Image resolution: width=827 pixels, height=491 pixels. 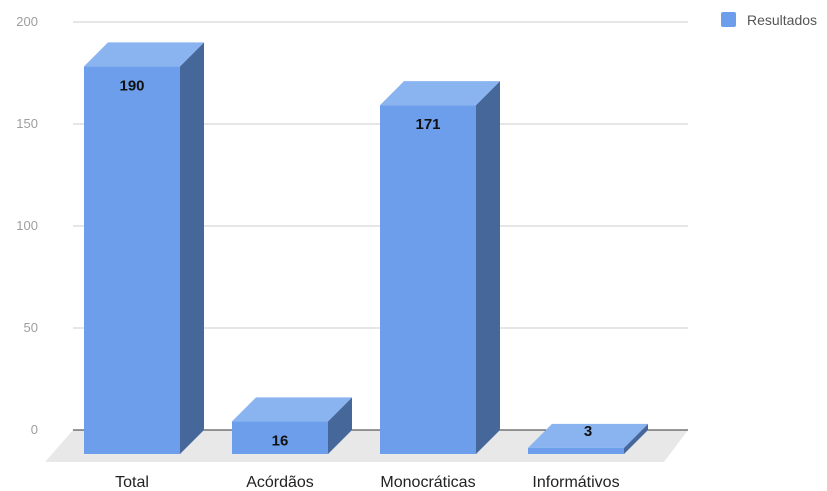 I want to click on y-tick-label: 200, so click(x=27, y=21).